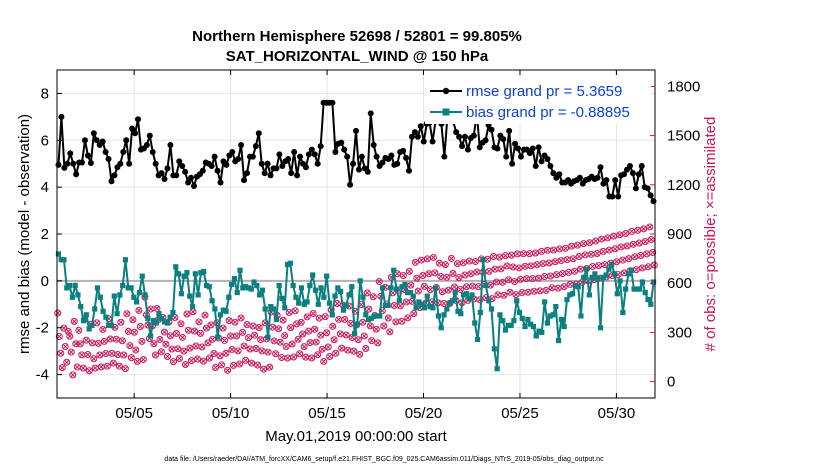  Describe the element at coordinates (671, 382) in the screenshot. I see `y-right-tick-label: 0` at that location.